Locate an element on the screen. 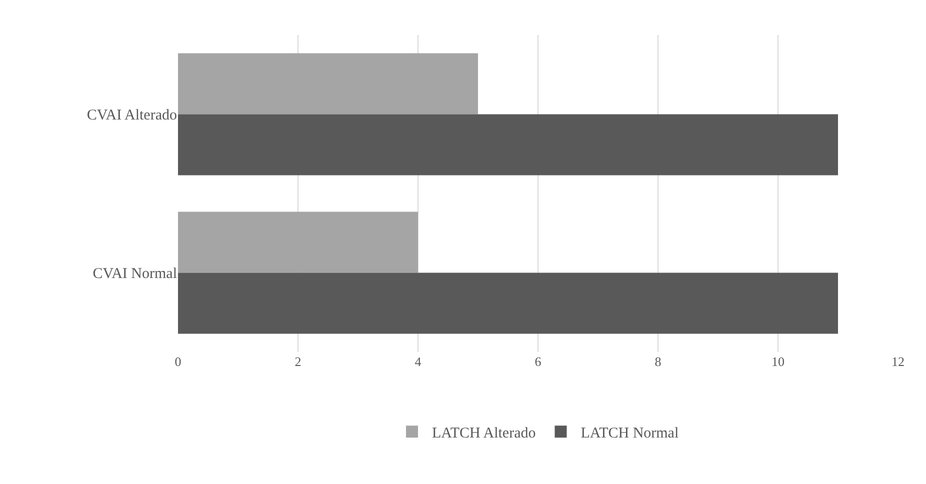 This screenshot has height=484, width=926. legend-label: LATCH Alterado is located at coordinates (484, 434).